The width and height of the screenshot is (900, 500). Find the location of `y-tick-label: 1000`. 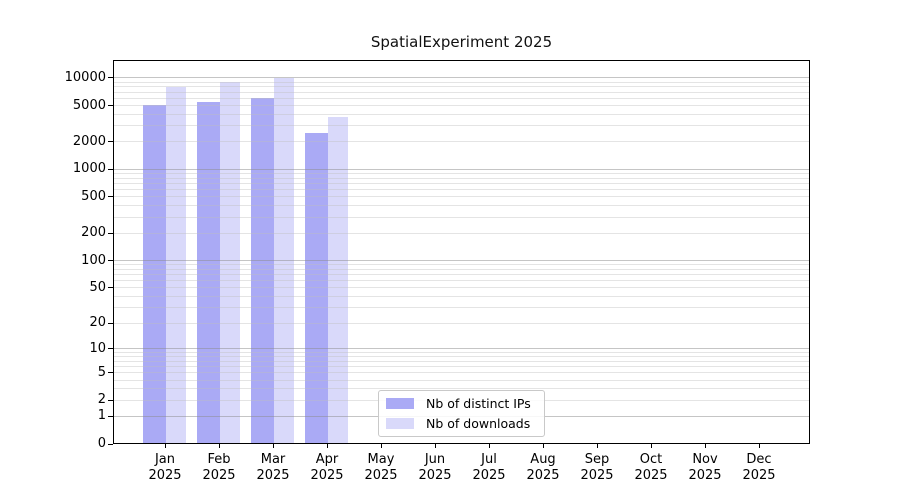

y-tick-label: 1000 is located at coordinates (89, 169).